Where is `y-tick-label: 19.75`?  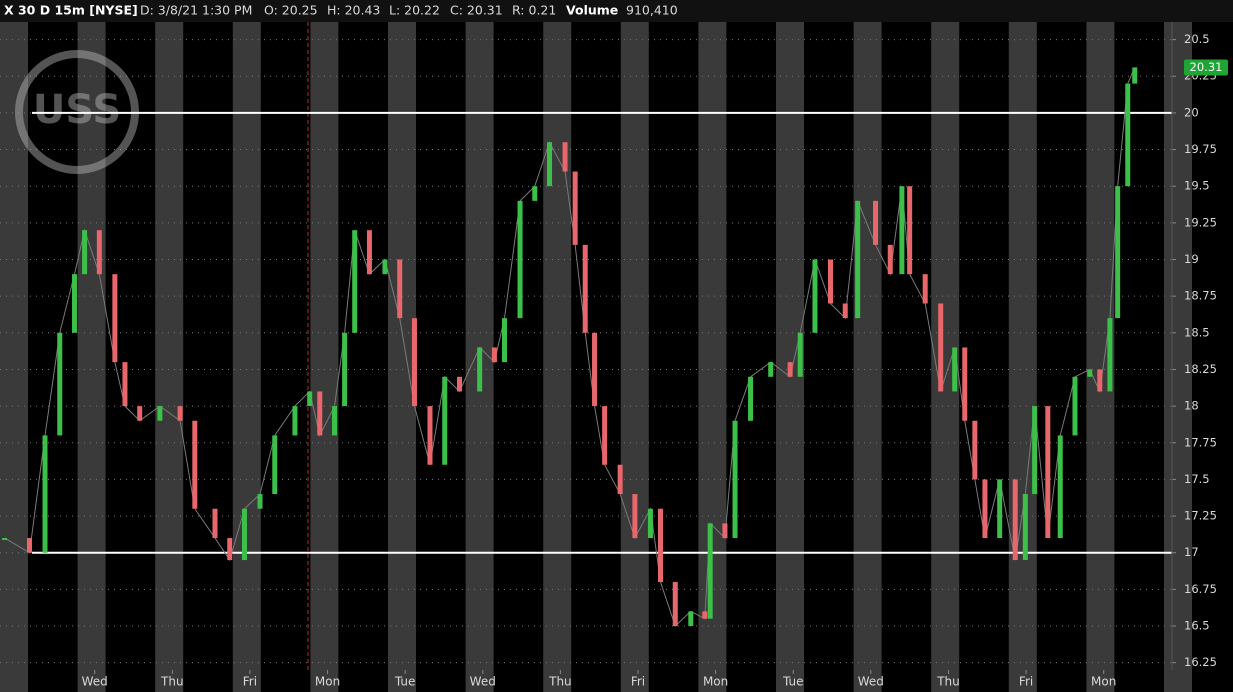 y-tick-label: 19.75 is located at coordinates (1200, 149).